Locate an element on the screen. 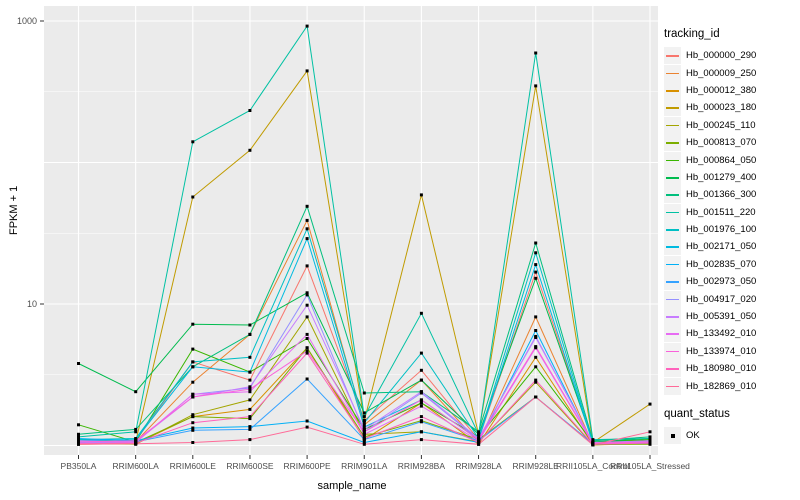  legend-item-label: Hb_002835_070 is located at coordinates (721, 264).